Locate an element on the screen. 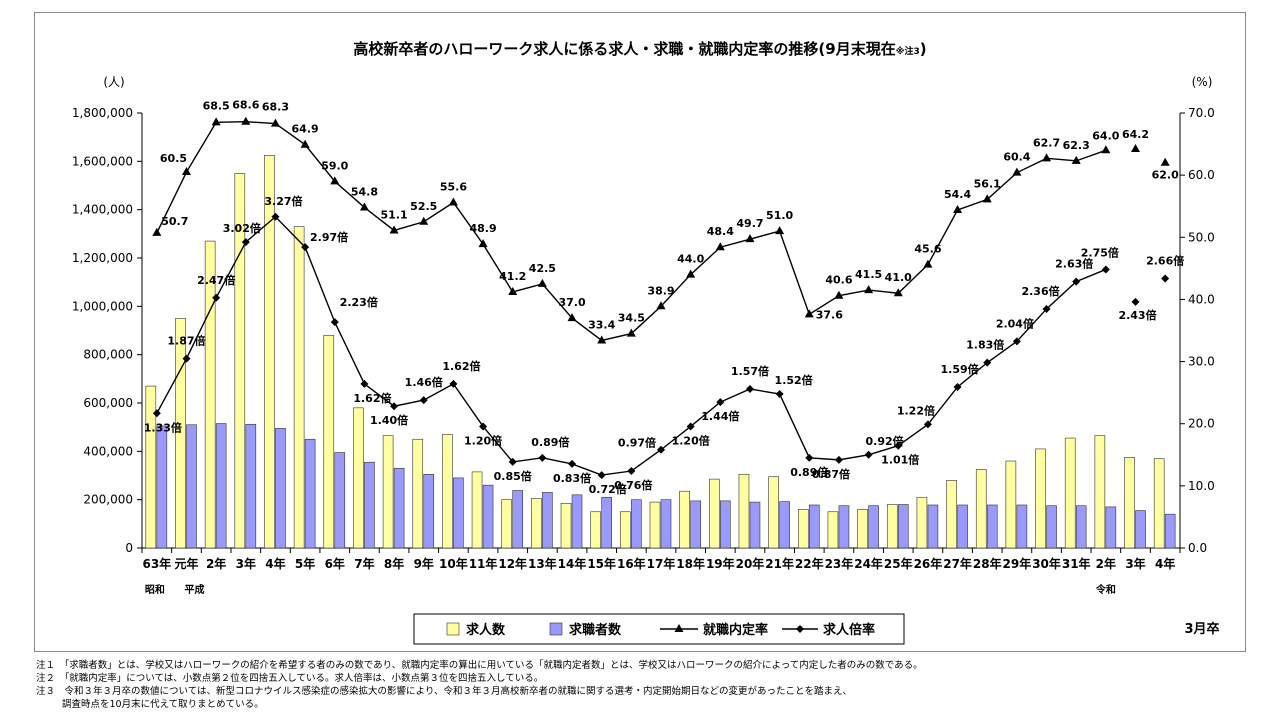  x-tick-label: 27年 is located at coordinates (957, 563).